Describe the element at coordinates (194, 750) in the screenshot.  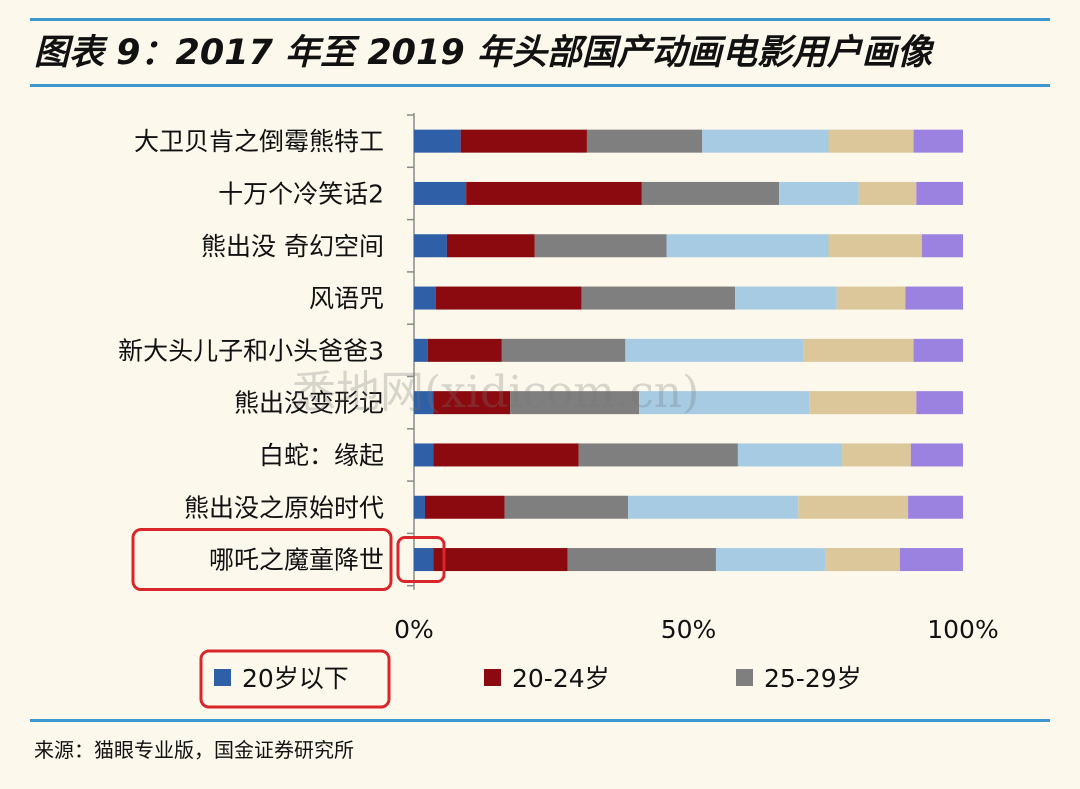
I see `source-note: 来源：猫眼专业版，国金证券研究所` at that location.